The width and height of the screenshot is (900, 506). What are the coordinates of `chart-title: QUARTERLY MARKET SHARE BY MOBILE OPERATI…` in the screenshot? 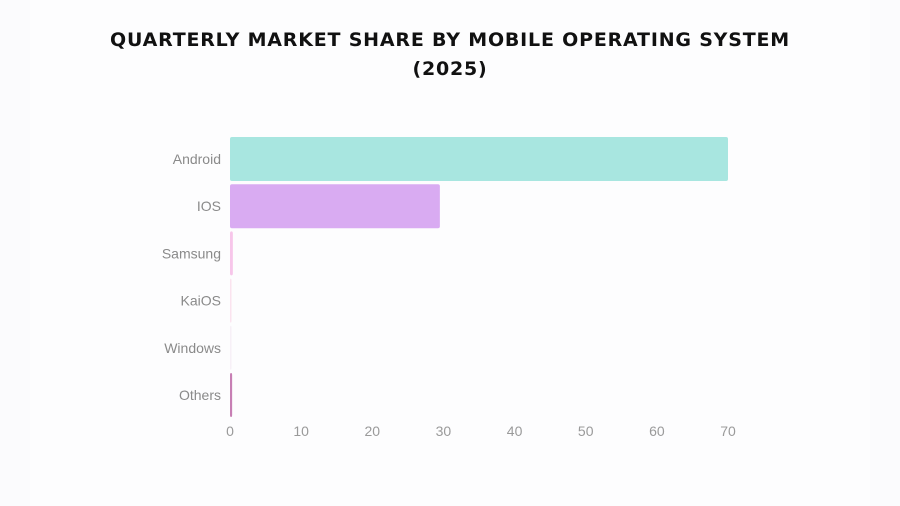 It's located at (450, 55).